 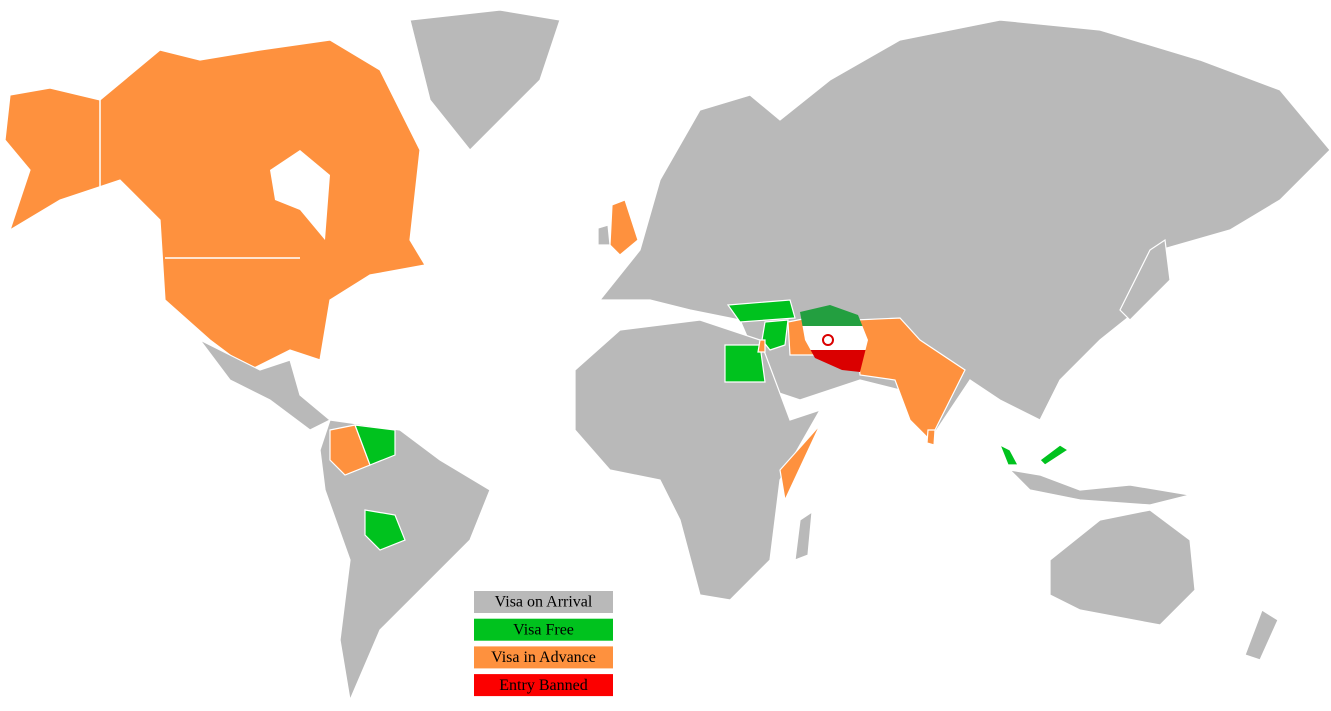 I want to click on somalia, so click(x=800, y=463).